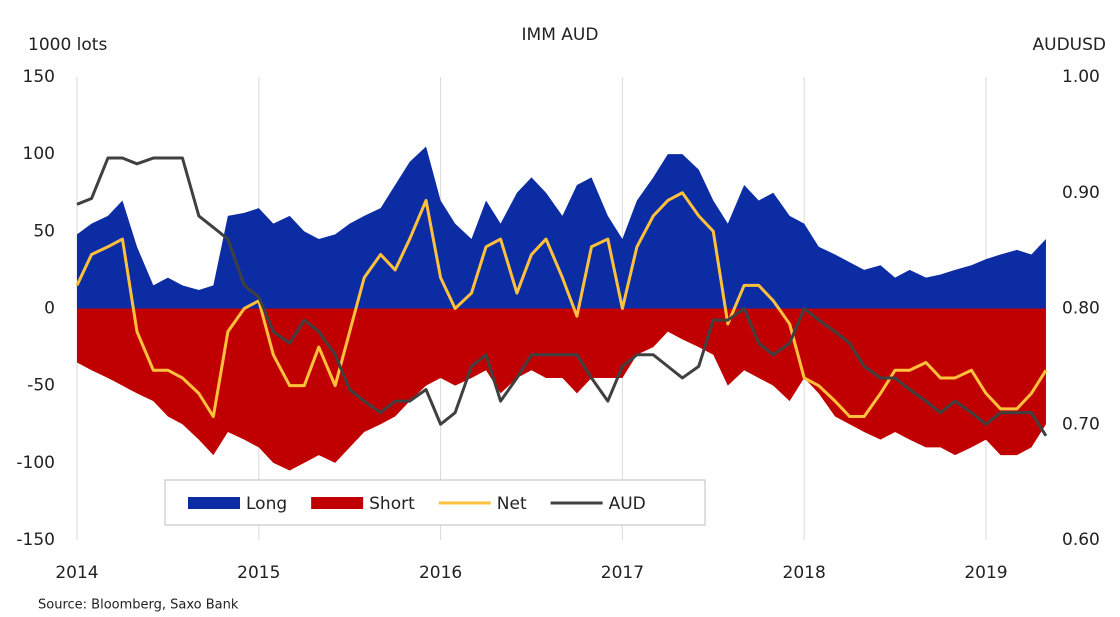 This screenshot has height=617, width=1120. Describe the element at coordinates (1070, 45) in the screenshot. I see `y2-axis-label: AUDUSD` at that location.